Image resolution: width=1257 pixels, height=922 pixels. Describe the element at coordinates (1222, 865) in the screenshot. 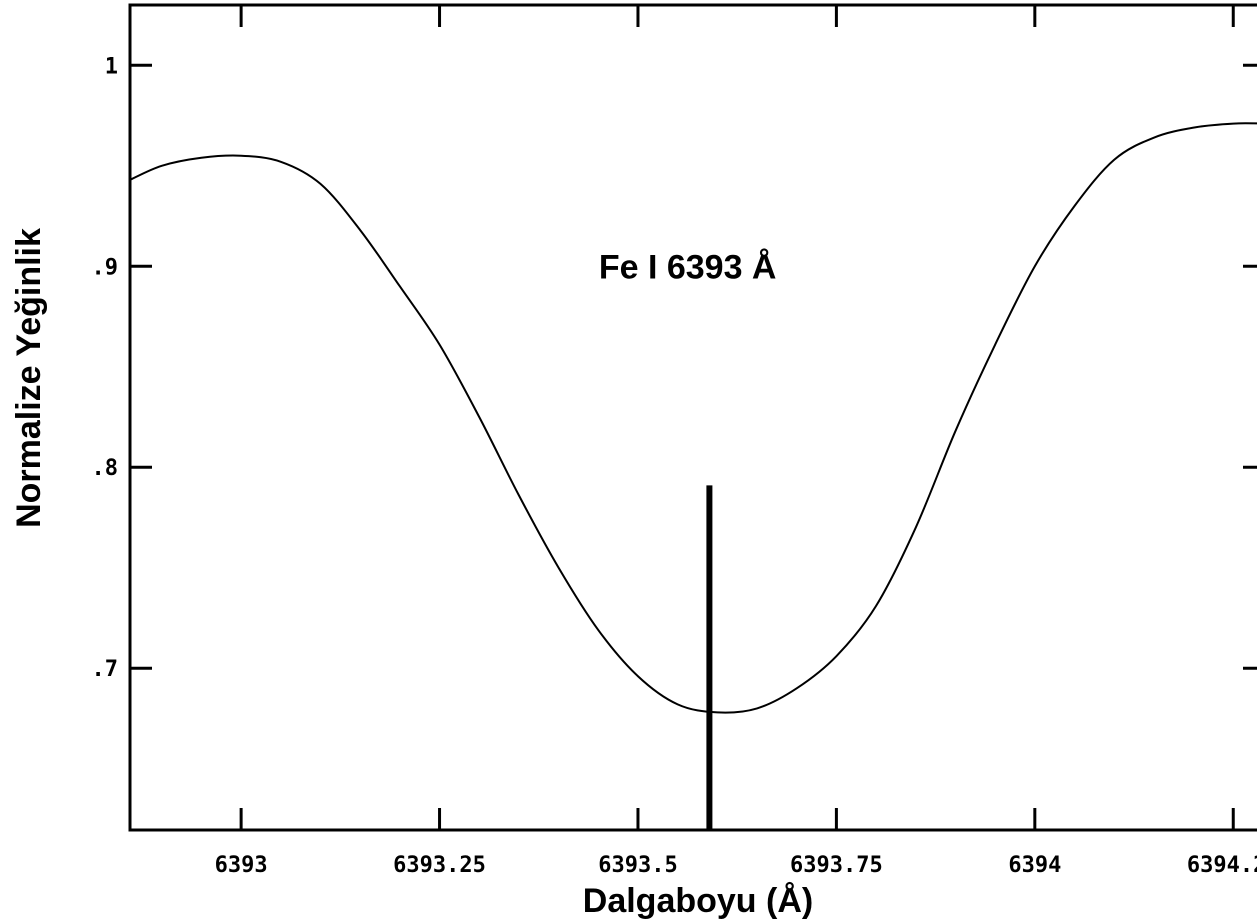

I see `x-tick-label: 6394.25` at that location.